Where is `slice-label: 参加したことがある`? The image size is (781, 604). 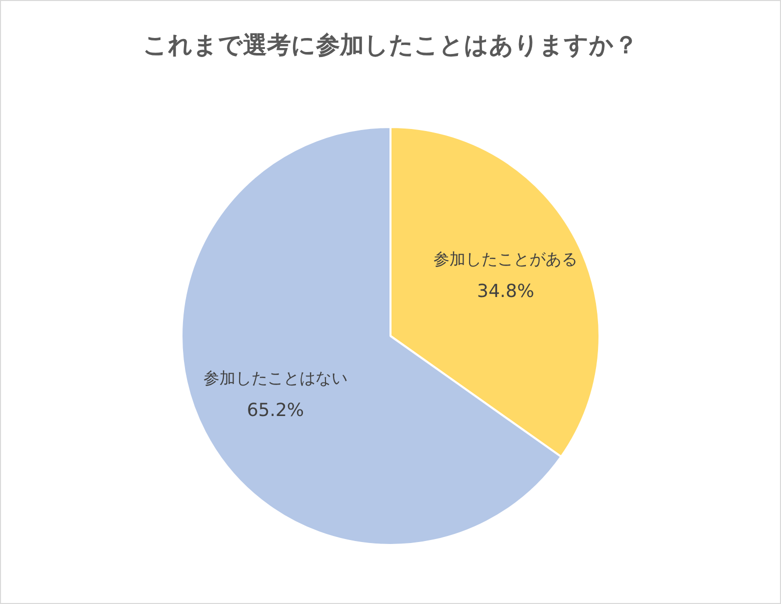
slice-label: 参加したことがある is located at coordinates (506, 259).